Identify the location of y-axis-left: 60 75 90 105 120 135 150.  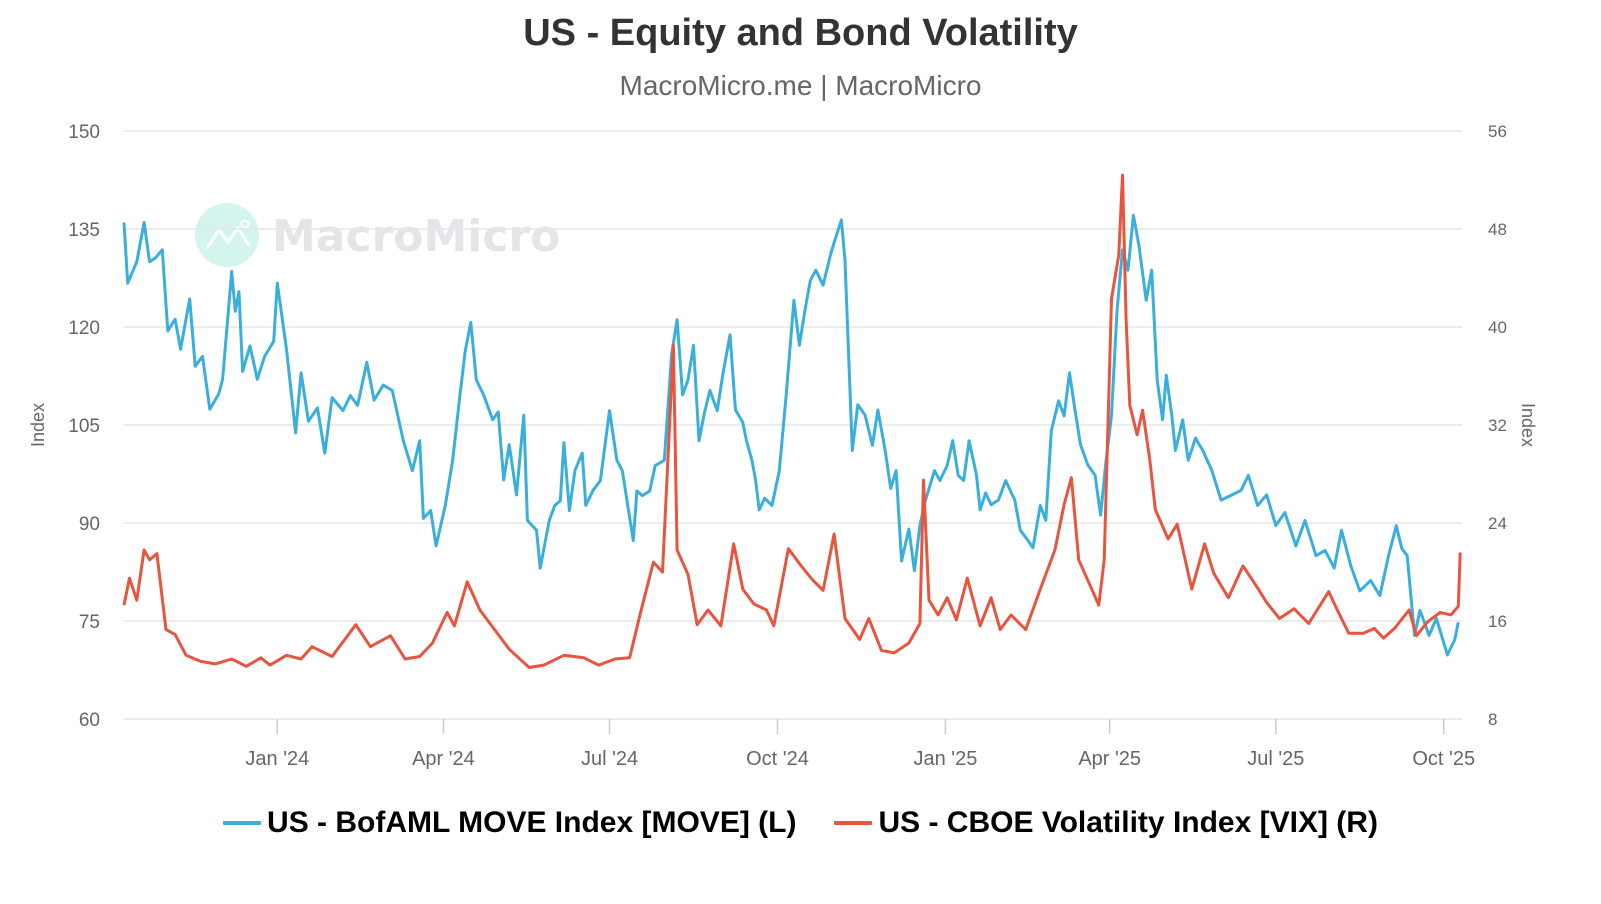
(84, 426).